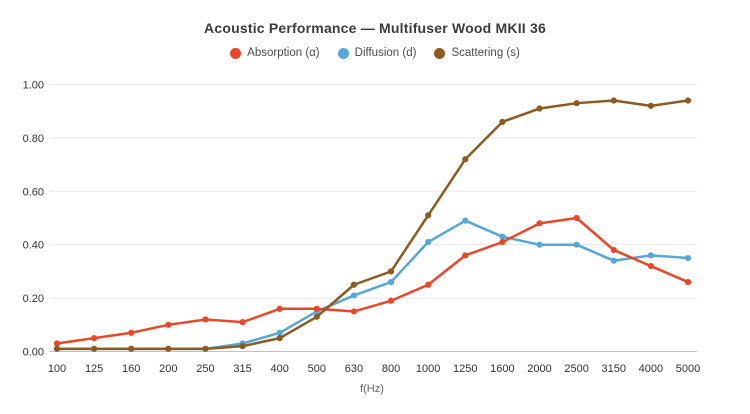  What do you see at coordinates (385, 53) in the screenshot?
I see `legend-label-diffusion: Diffusion (d)` at bounding box center [385, 53].